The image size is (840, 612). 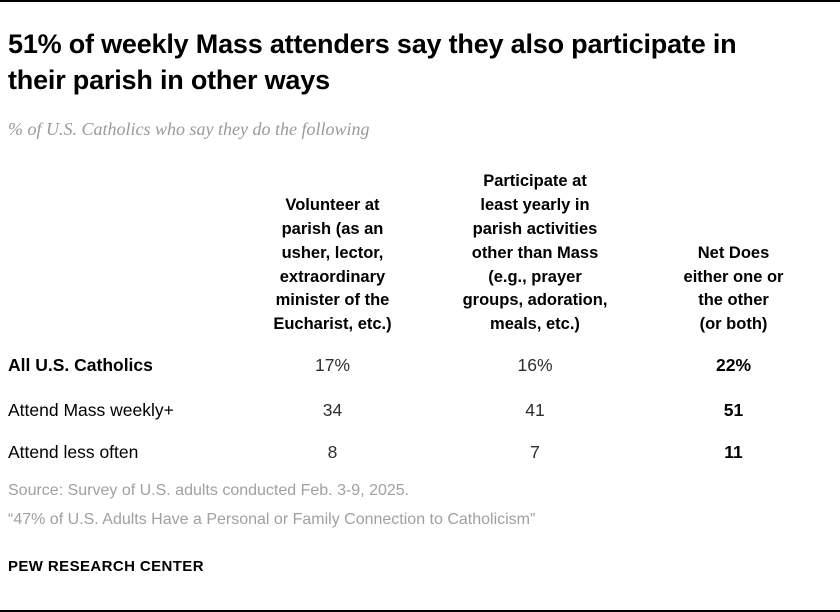 I want to click on cell-value: 8, so click(x=332, y=452).